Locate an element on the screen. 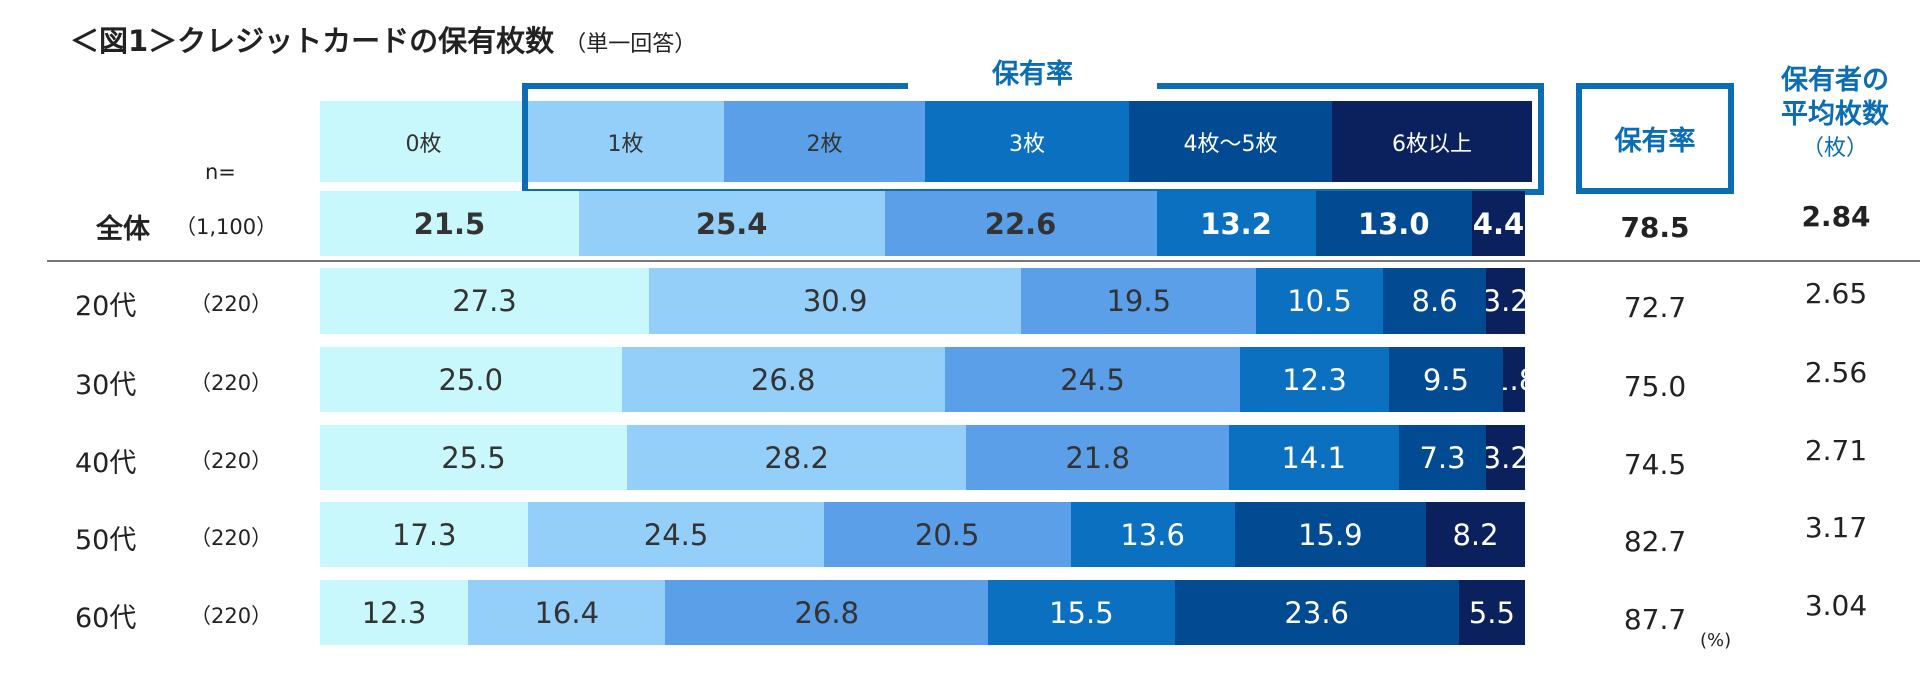 The width and height of the screenshot is (1920, 689). rate-value: 75.0 is located at coordinates (1655, 386).